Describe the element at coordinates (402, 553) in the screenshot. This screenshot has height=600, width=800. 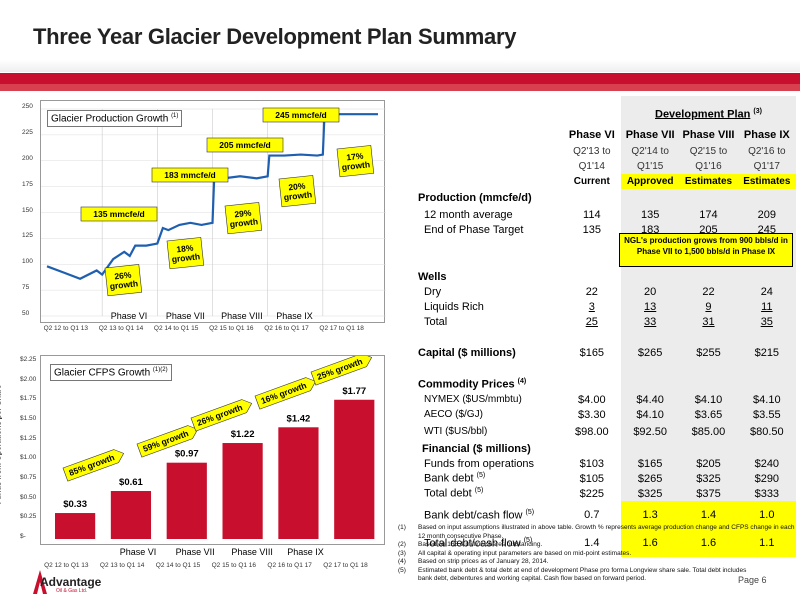
I see `footnote-number: (3)` at that location.